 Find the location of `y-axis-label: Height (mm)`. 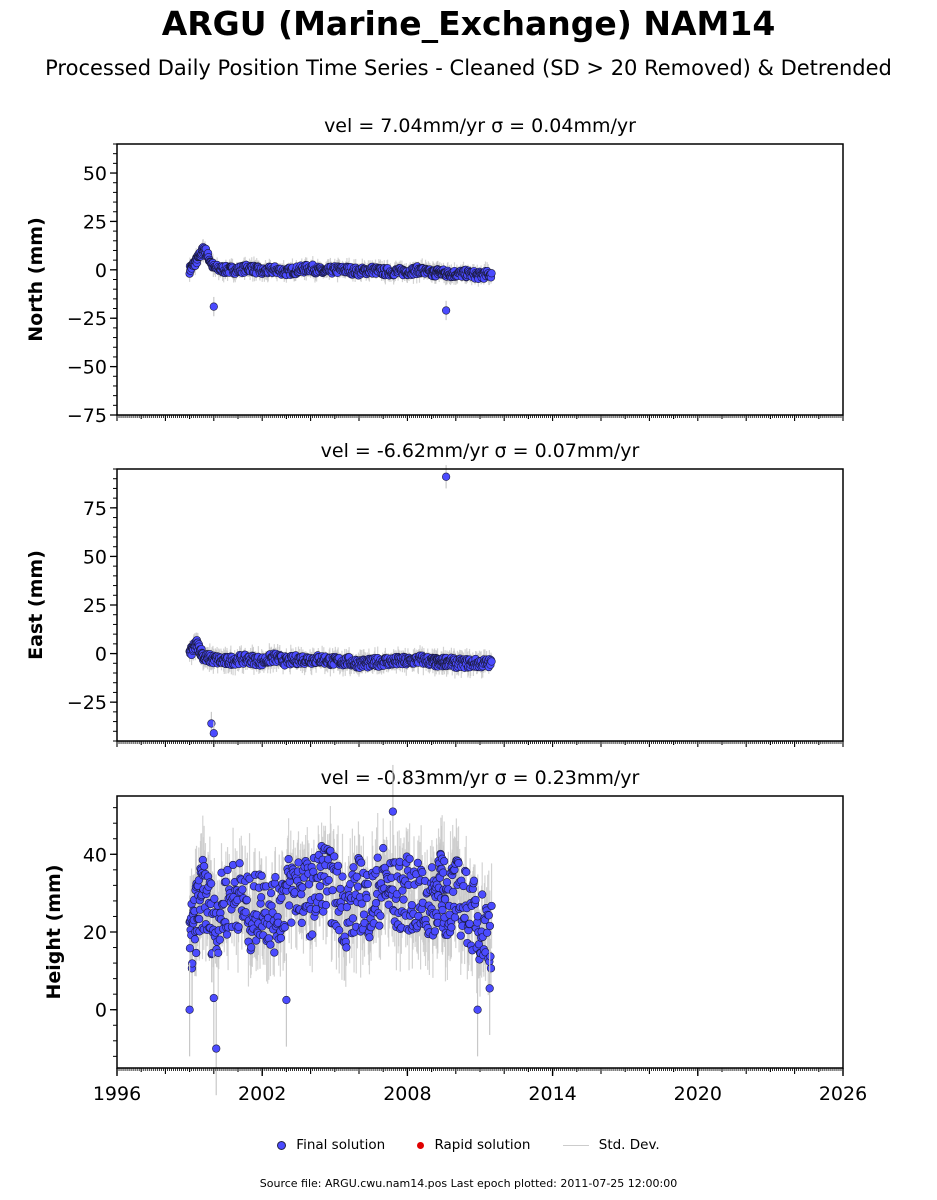

y-axis-label: Height (mm) is located at coordinates (54, 931).